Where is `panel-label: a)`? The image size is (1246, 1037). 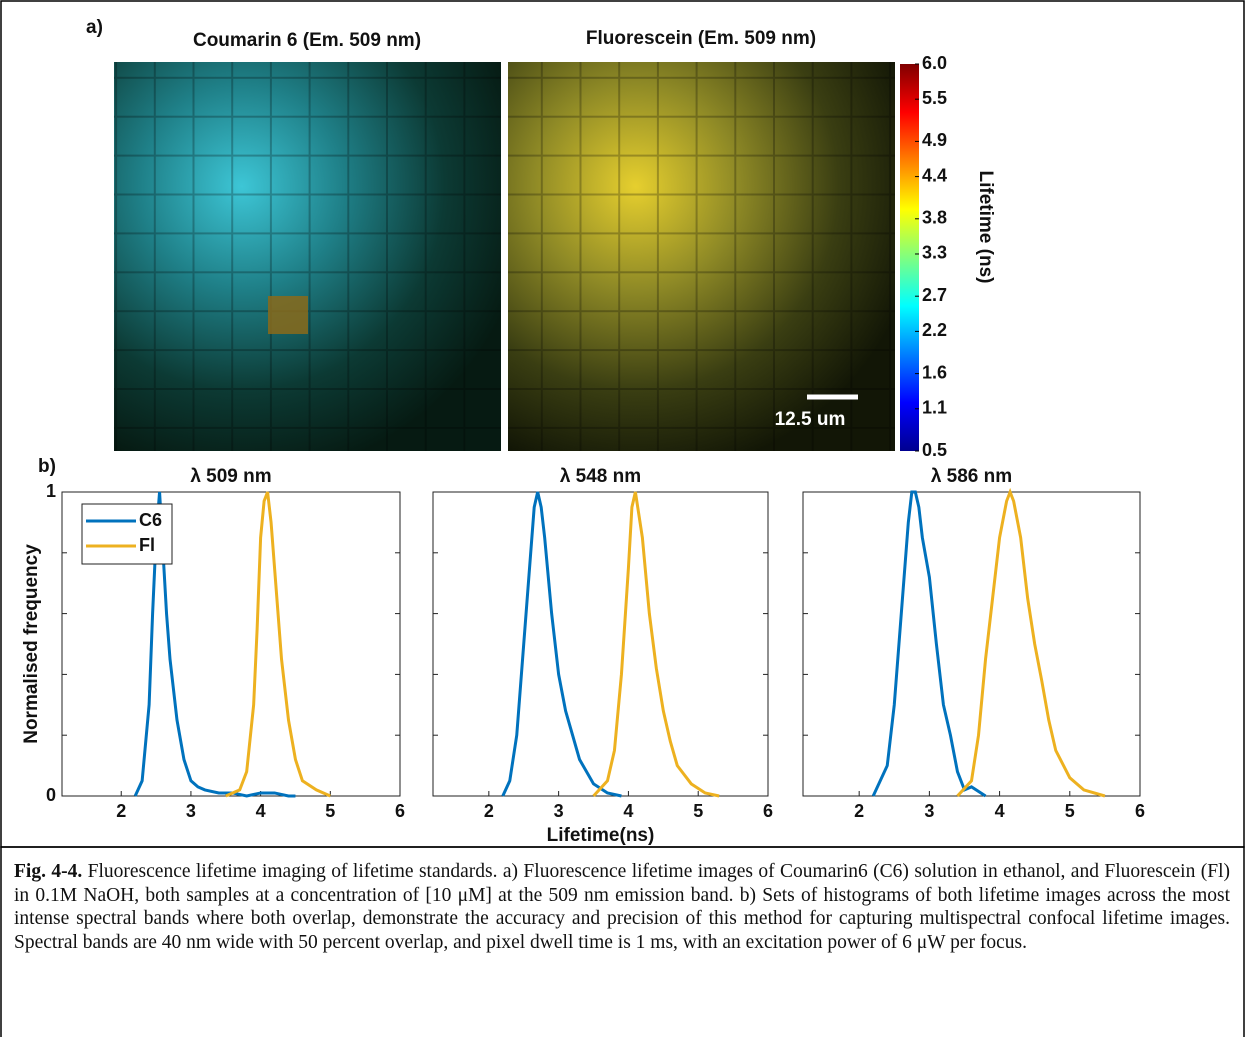
panel-label: a) is located at coordinates (94, 27).